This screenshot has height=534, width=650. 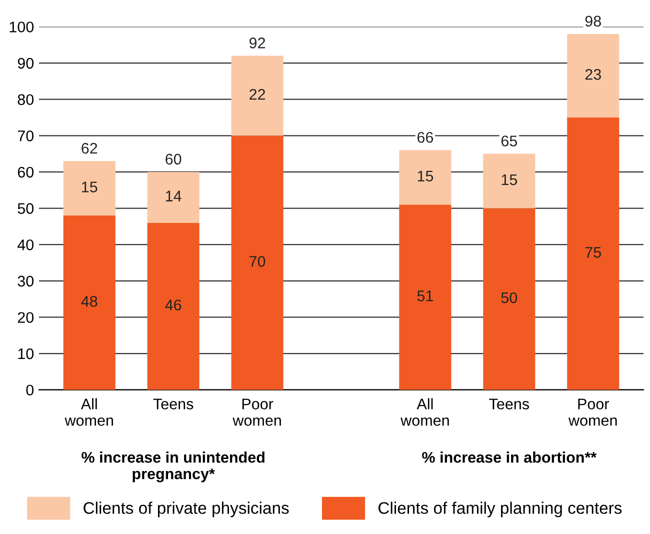 I want to click on y-tick-label: 80, so click(x=26, y=100).